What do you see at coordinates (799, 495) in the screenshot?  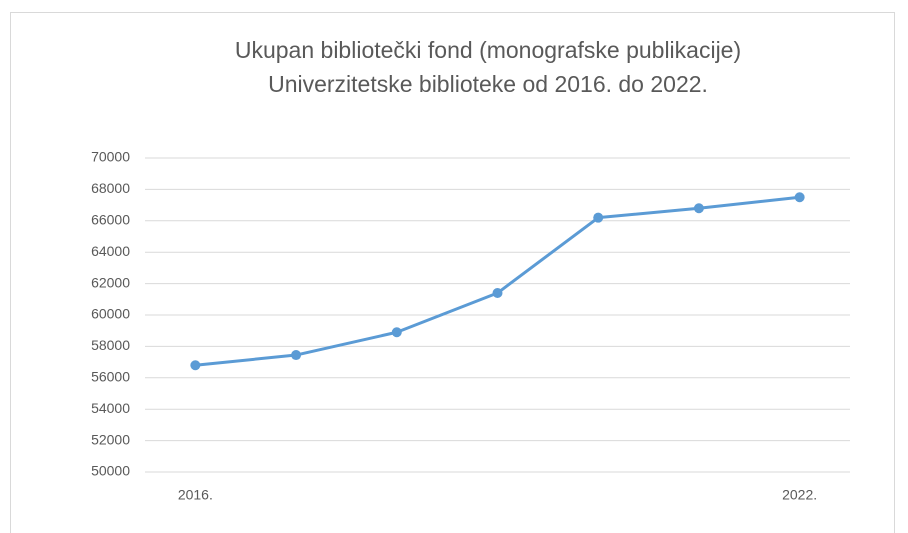 I see `x-tick-label: 2022.` at bounding box center [799, 495].